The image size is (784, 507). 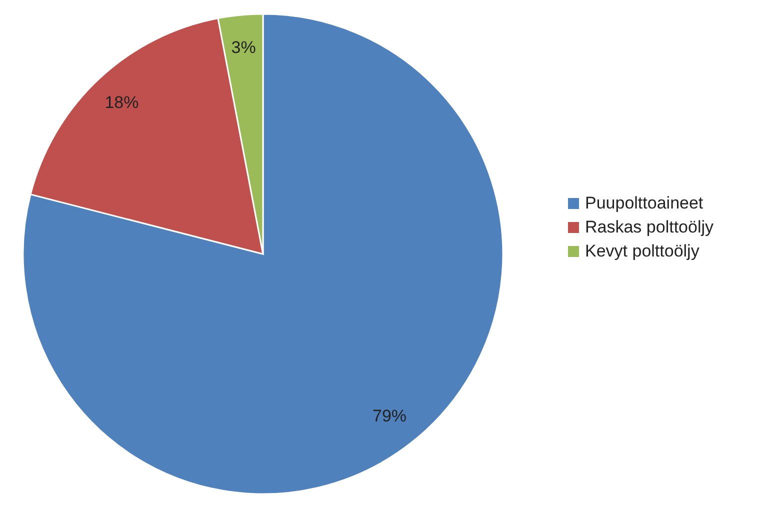 What do you see at coordinates (121, 102) in the screenshot?
I see `data-label: 18%` at bounding box center [121, 102].